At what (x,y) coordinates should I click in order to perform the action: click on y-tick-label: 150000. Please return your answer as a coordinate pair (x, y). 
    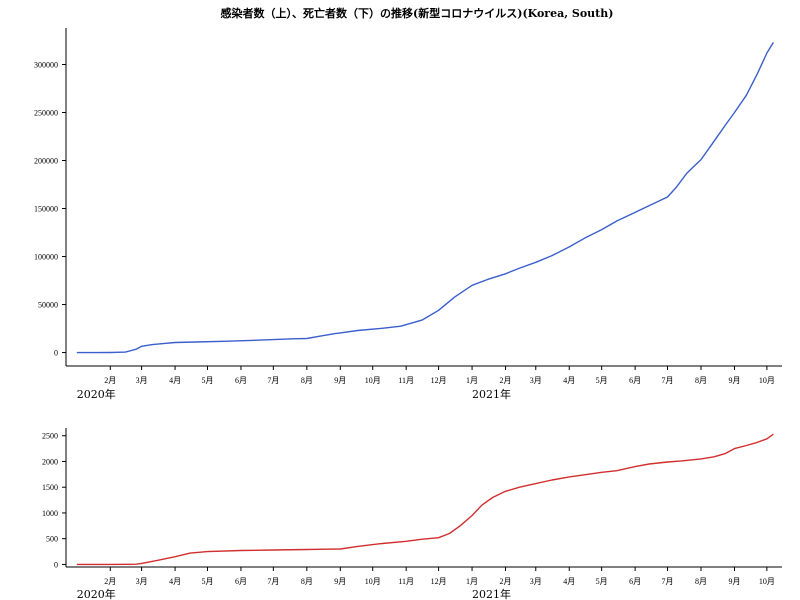
    Looking at the image, I should click on (46, 209).